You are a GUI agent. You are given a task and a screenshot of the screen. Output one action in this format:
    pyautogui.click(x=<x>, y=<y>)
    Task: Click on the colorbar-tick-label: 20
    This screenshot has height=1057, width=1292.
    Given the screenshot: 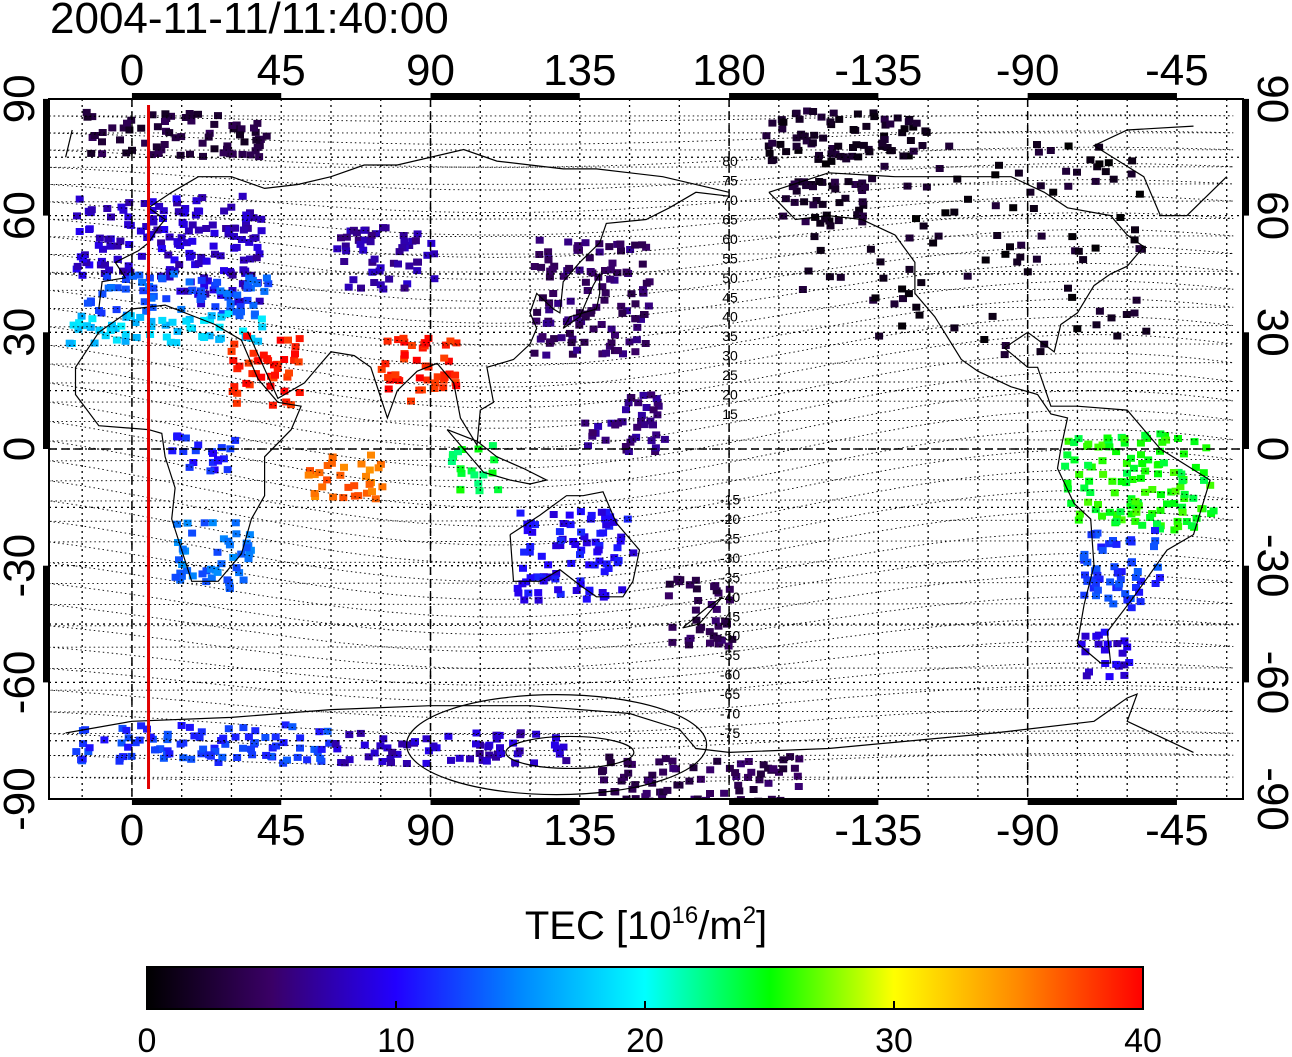 What is the action you would take?
    pyautogui.click(x=645, y=1039)
    